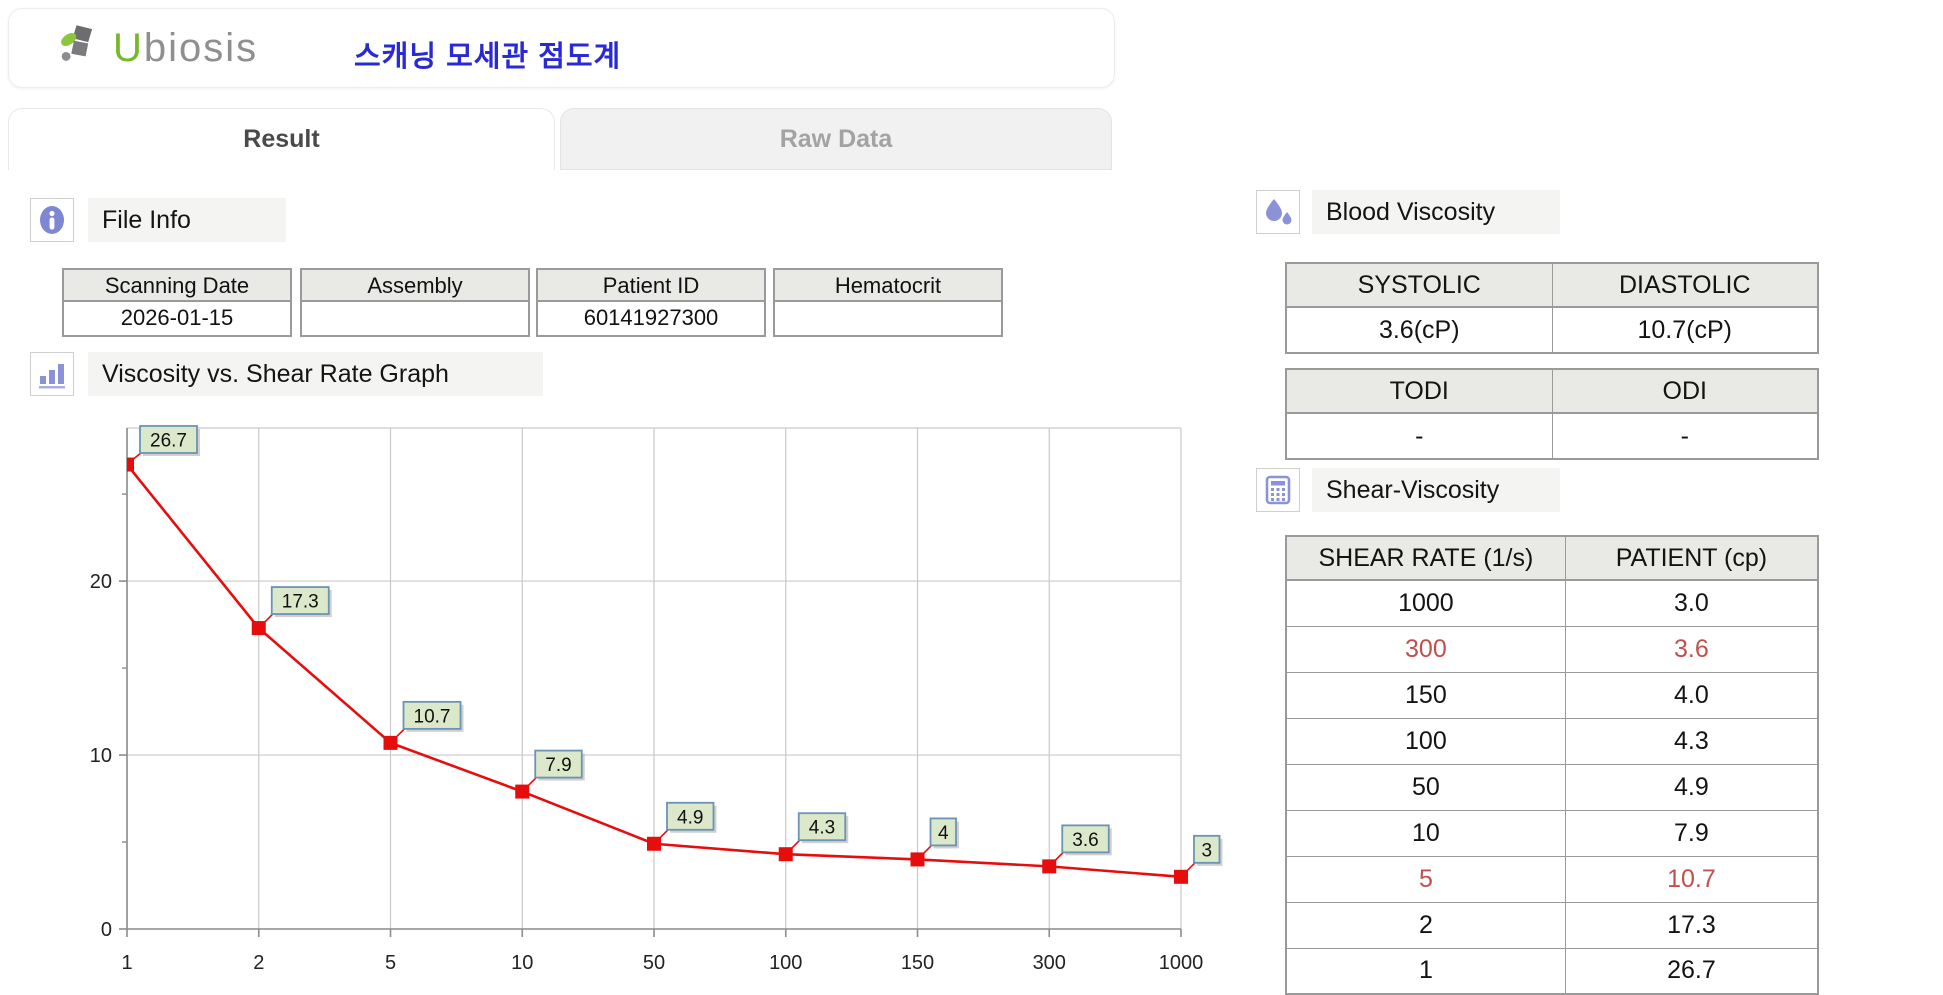 The height and width of the screenshot is (995, 1943). What do you see at coordinates (1413, 489) in the screenshot?
I see `shear-viscosity-label-text: Shear-Viscosity` at bounding box center [1413, 489].